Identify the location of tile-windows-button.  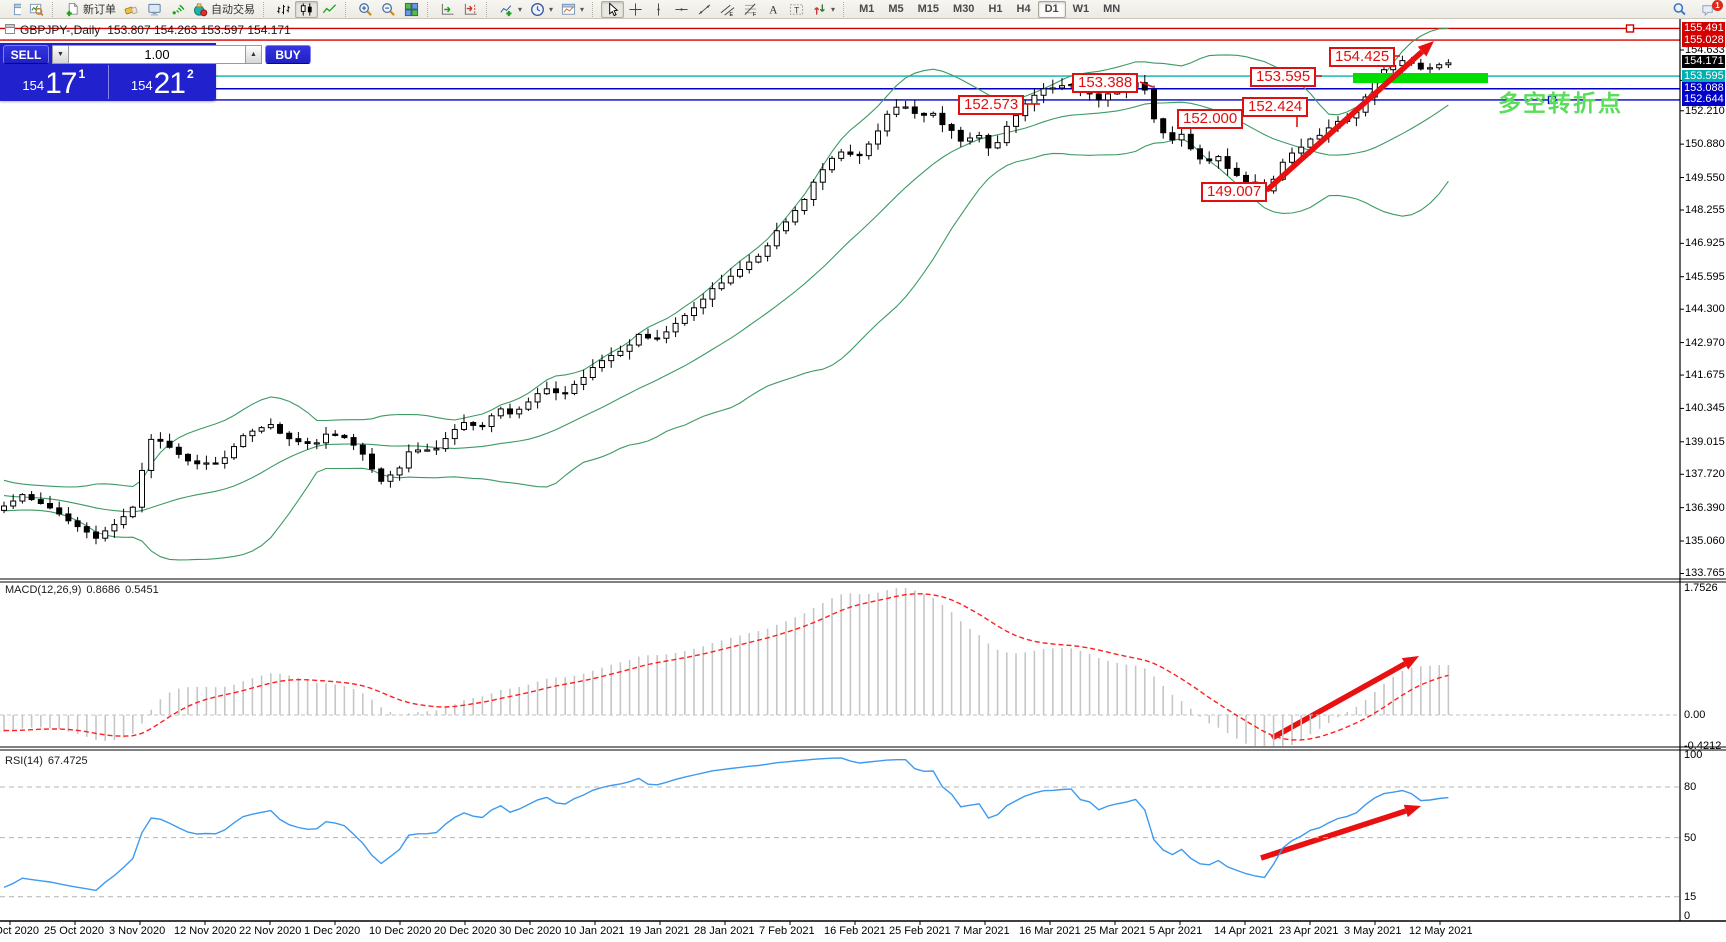
(411, 9).